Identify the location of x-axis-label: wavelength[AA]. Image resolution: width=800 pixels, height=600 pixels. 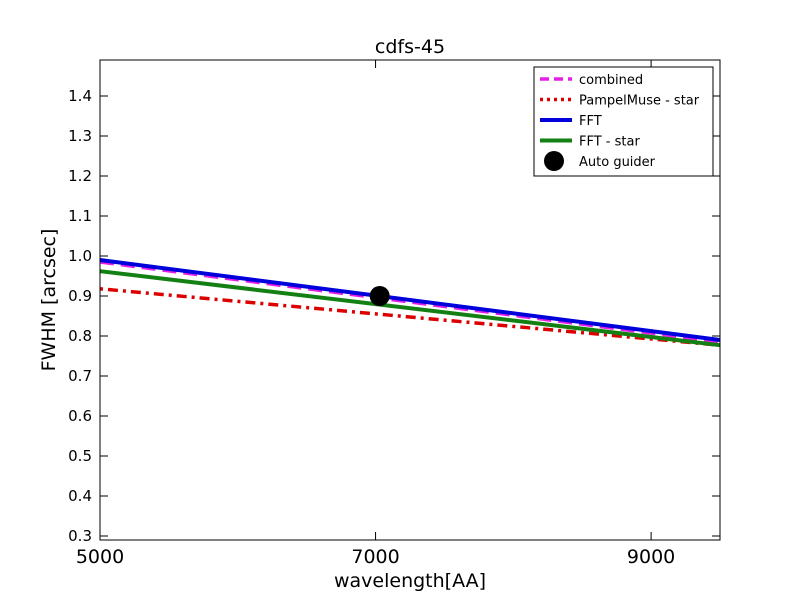
(410, 581).